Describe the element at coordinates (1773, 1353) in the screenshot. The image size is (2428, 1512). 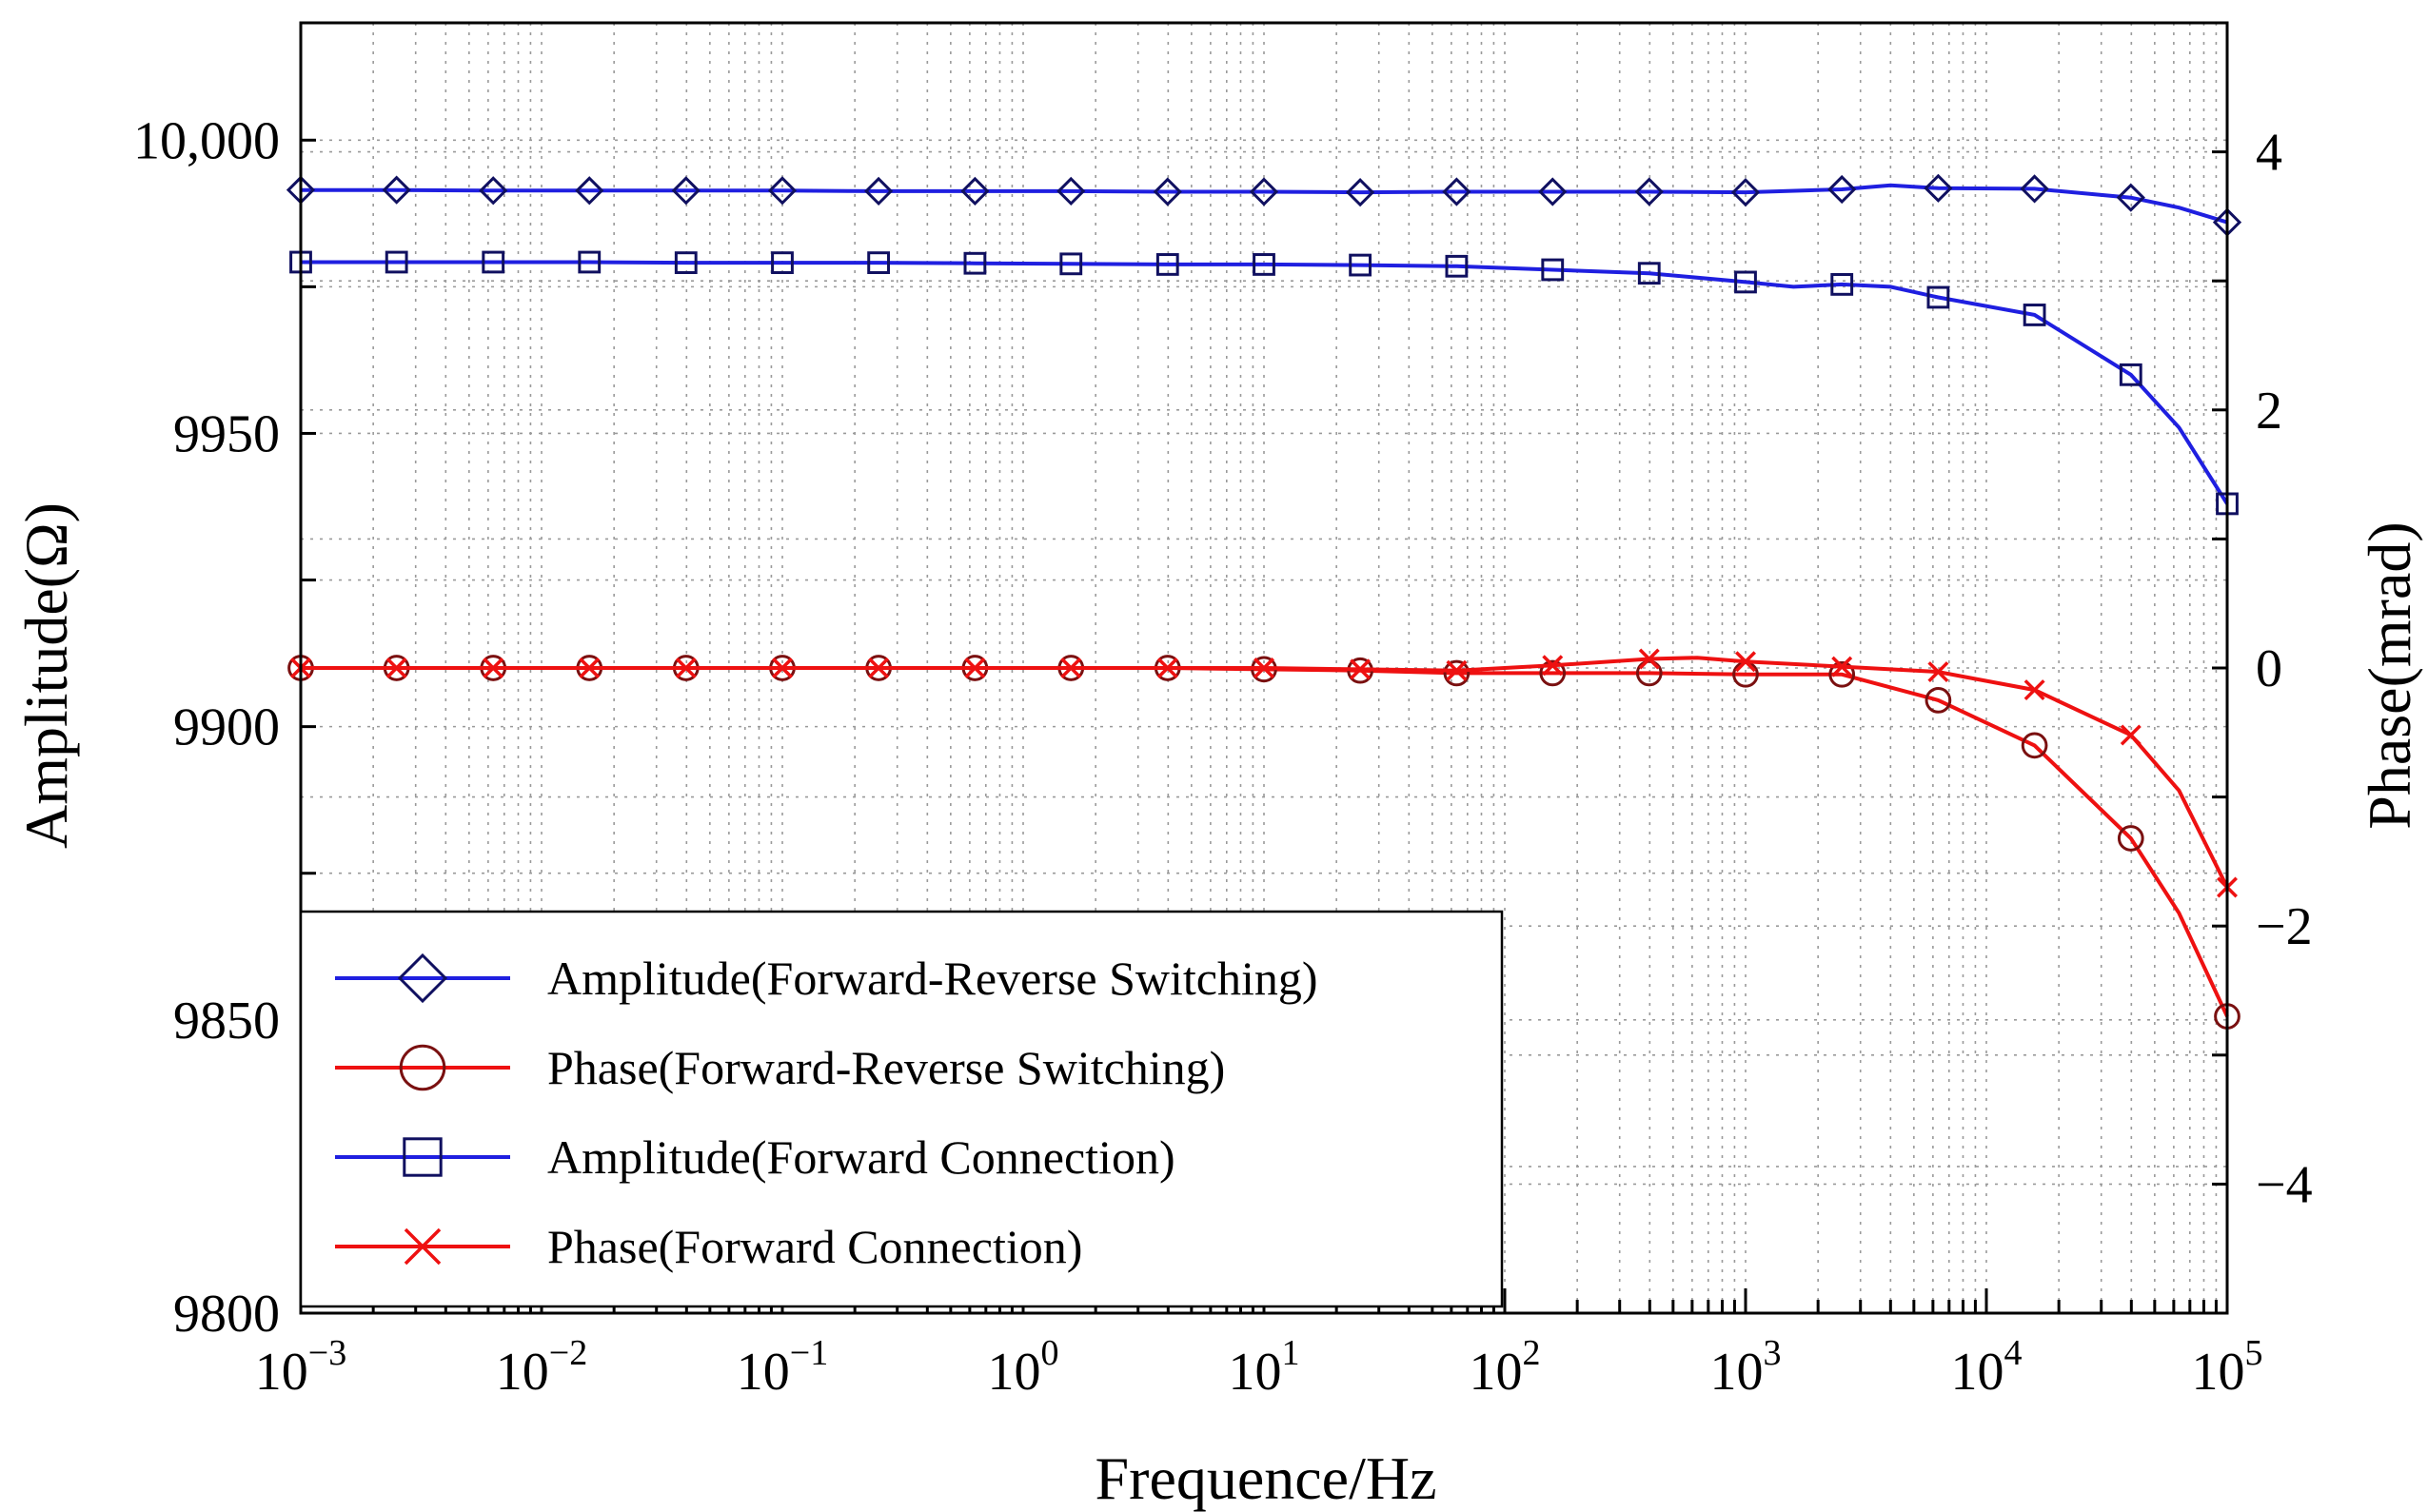
I see `x-tick-exponent: 3` at that location.